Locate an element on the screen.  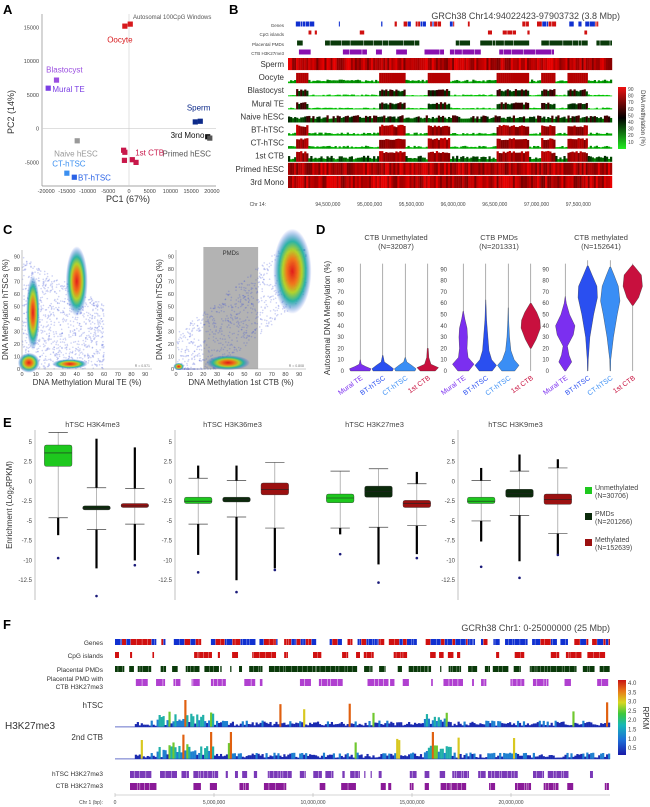
panel-label-a: A is located at coordinates (8, 9).